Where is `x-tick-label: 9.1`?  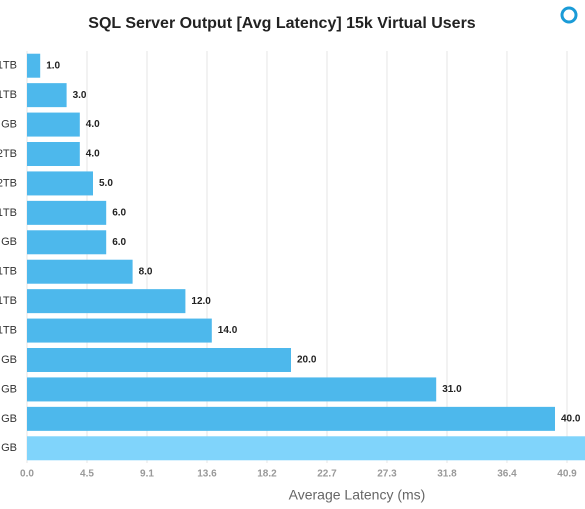
x-tick-label: 9.1 is located at coordinates (147, 474).